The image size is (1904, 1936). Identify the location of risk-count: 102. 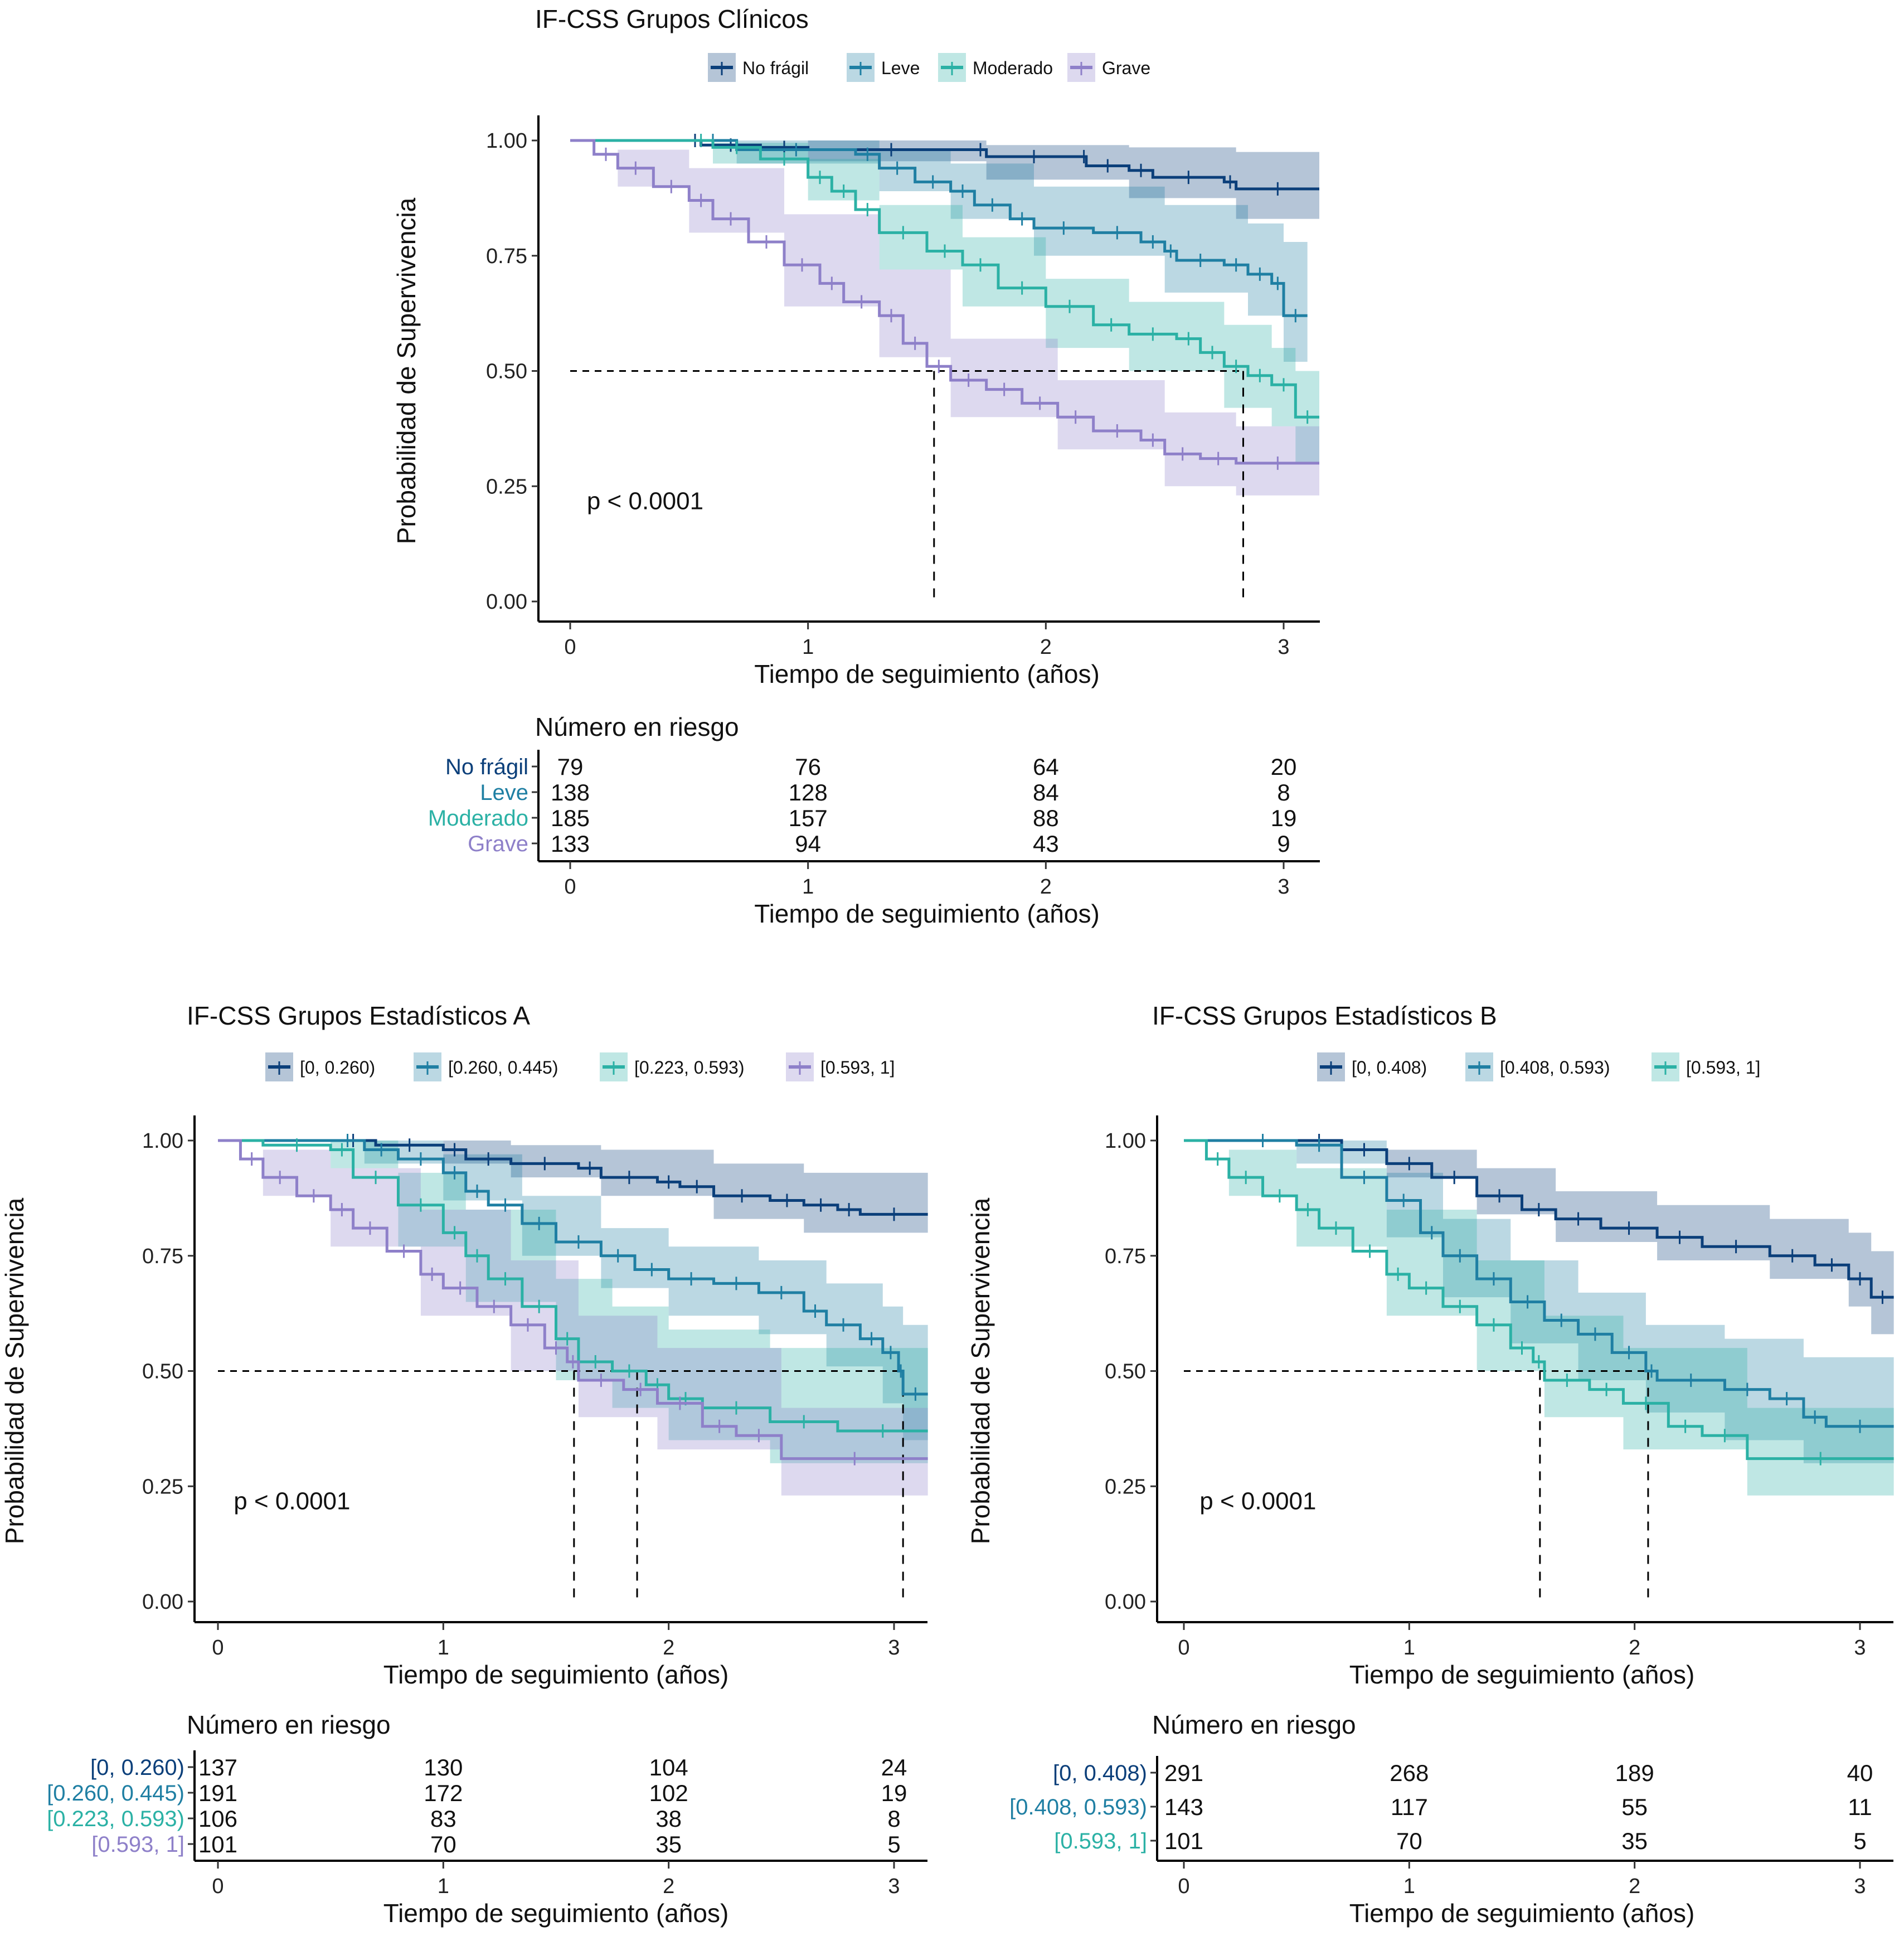
(668, 1793).